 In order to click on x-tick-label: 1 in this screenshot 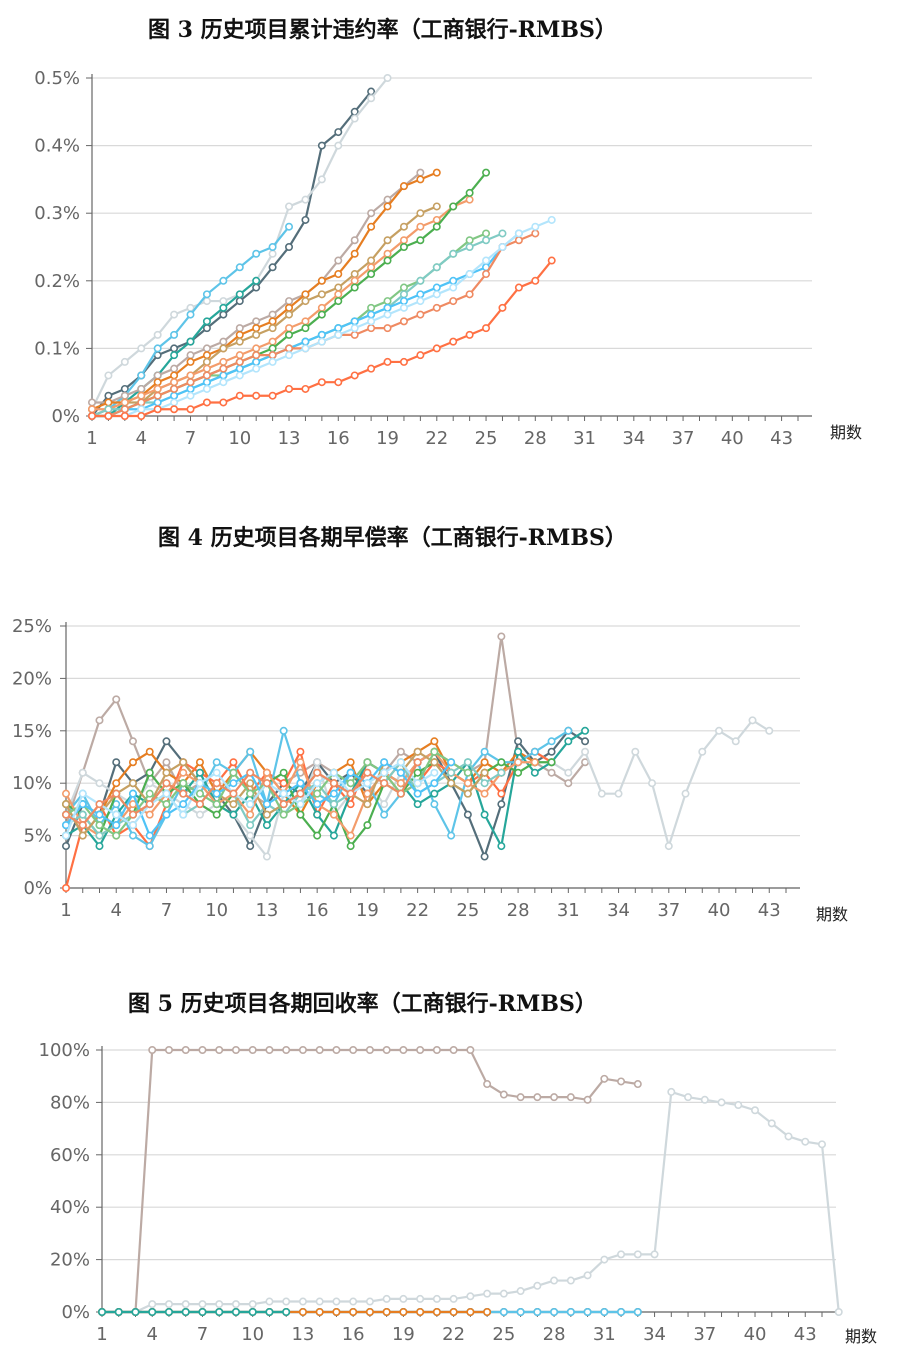, I will do `click(101, 1334)`.